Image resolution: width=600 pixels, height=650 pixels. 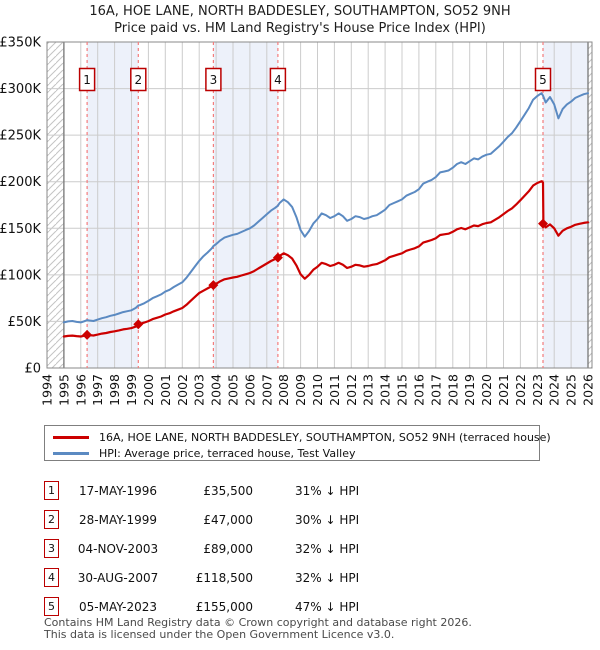 What do you see at coordinates (588, 390) in the screenshot?
I see `x-tick-label: 2026` at bounding box center [588, 390].